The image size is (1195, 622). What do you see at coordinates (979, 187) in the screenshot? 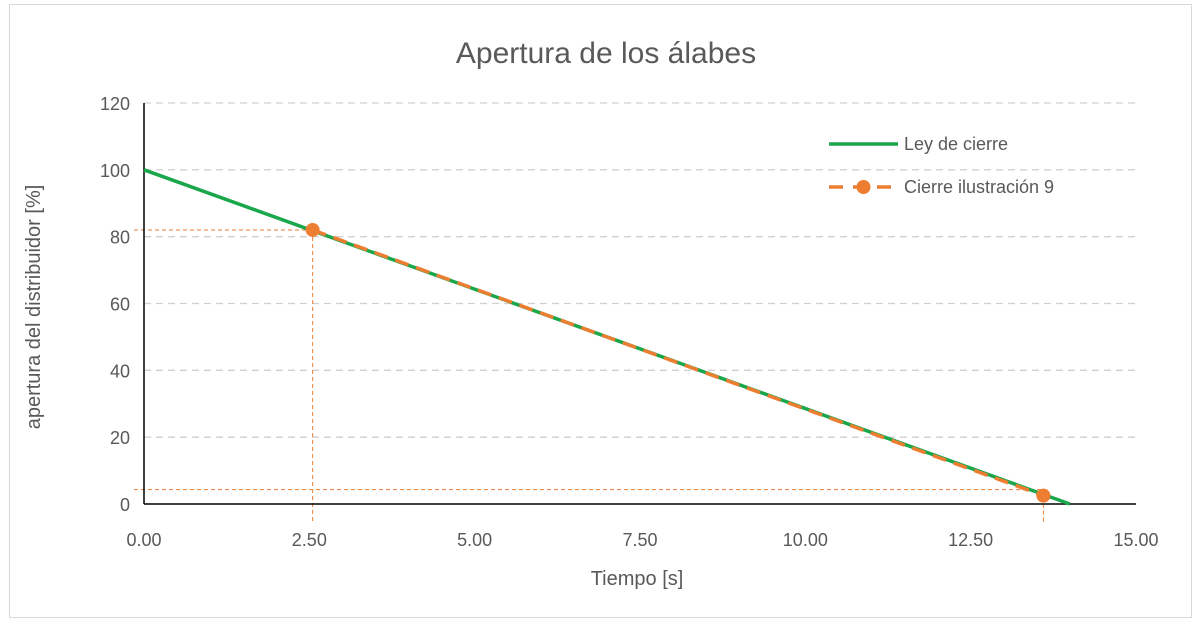
I see `legend-label: Cierre ilustración 9` at bounding box center [979, 187].